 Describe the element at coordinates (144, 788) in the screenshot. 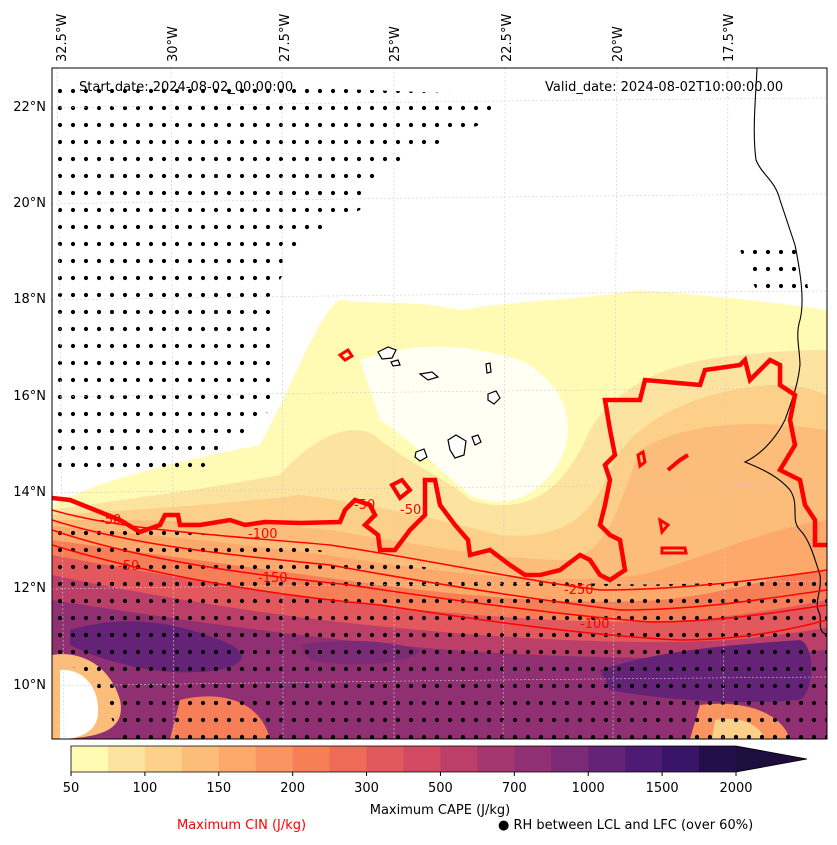

I see `colorbar-tick-label: 100` at that location.